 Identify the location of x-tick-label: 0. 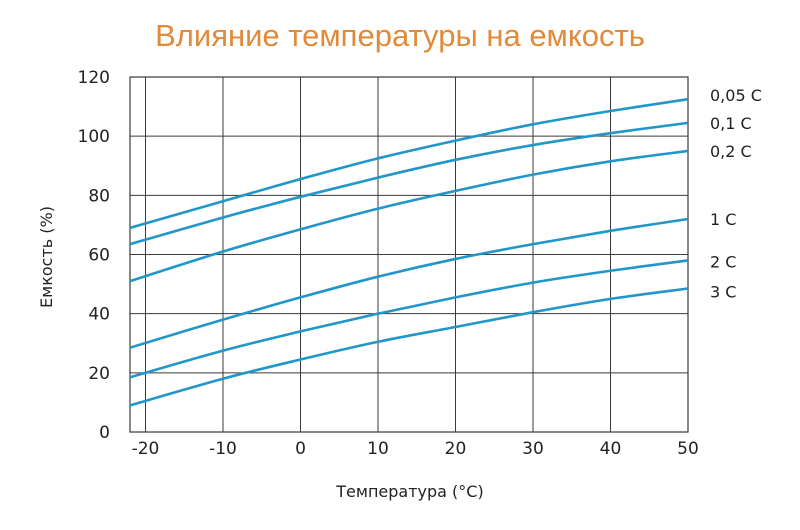
(300, 449).